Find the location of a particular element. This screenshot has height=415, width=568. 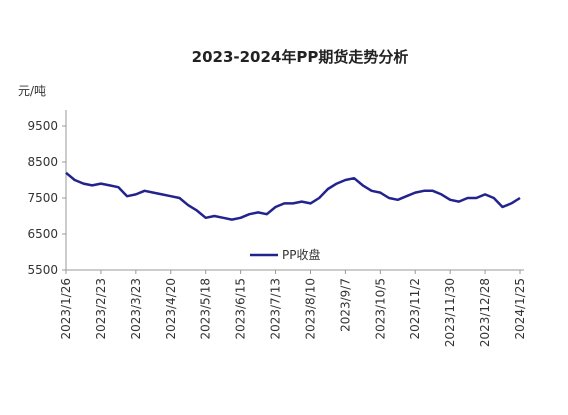

x-tick-label: 2023/11/30 is located at coordinates (450, 312).